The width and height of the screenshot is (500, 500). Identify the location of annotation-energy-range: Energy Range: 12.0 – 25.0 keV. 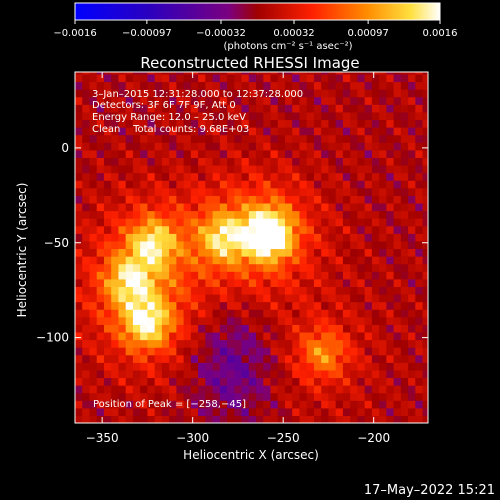
(169, 117).